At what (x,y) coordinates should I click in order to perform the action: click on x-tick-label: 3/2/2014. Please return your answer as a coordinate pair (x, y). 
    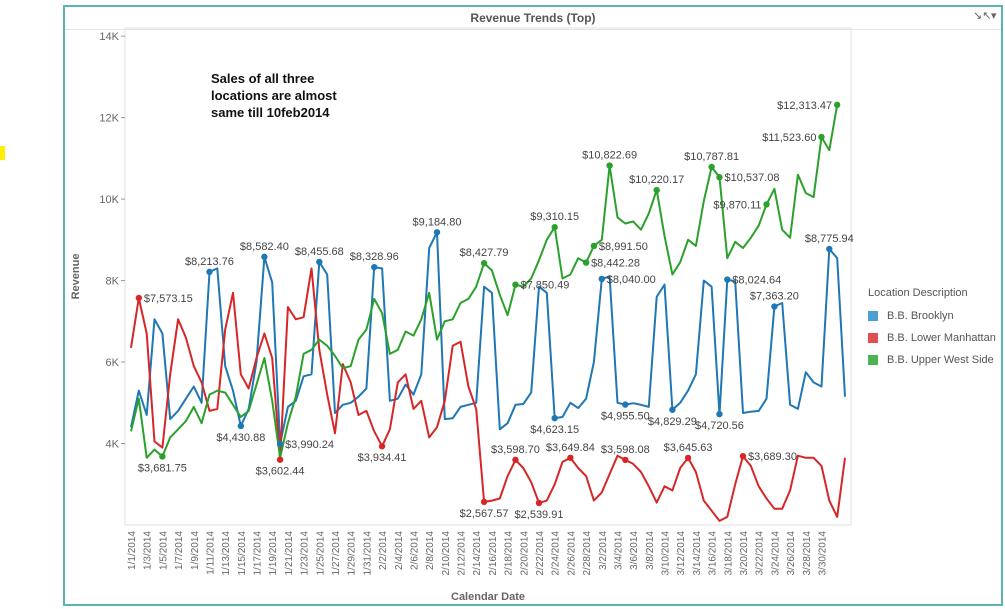
    Looking at the image, I should click on (603, 550).